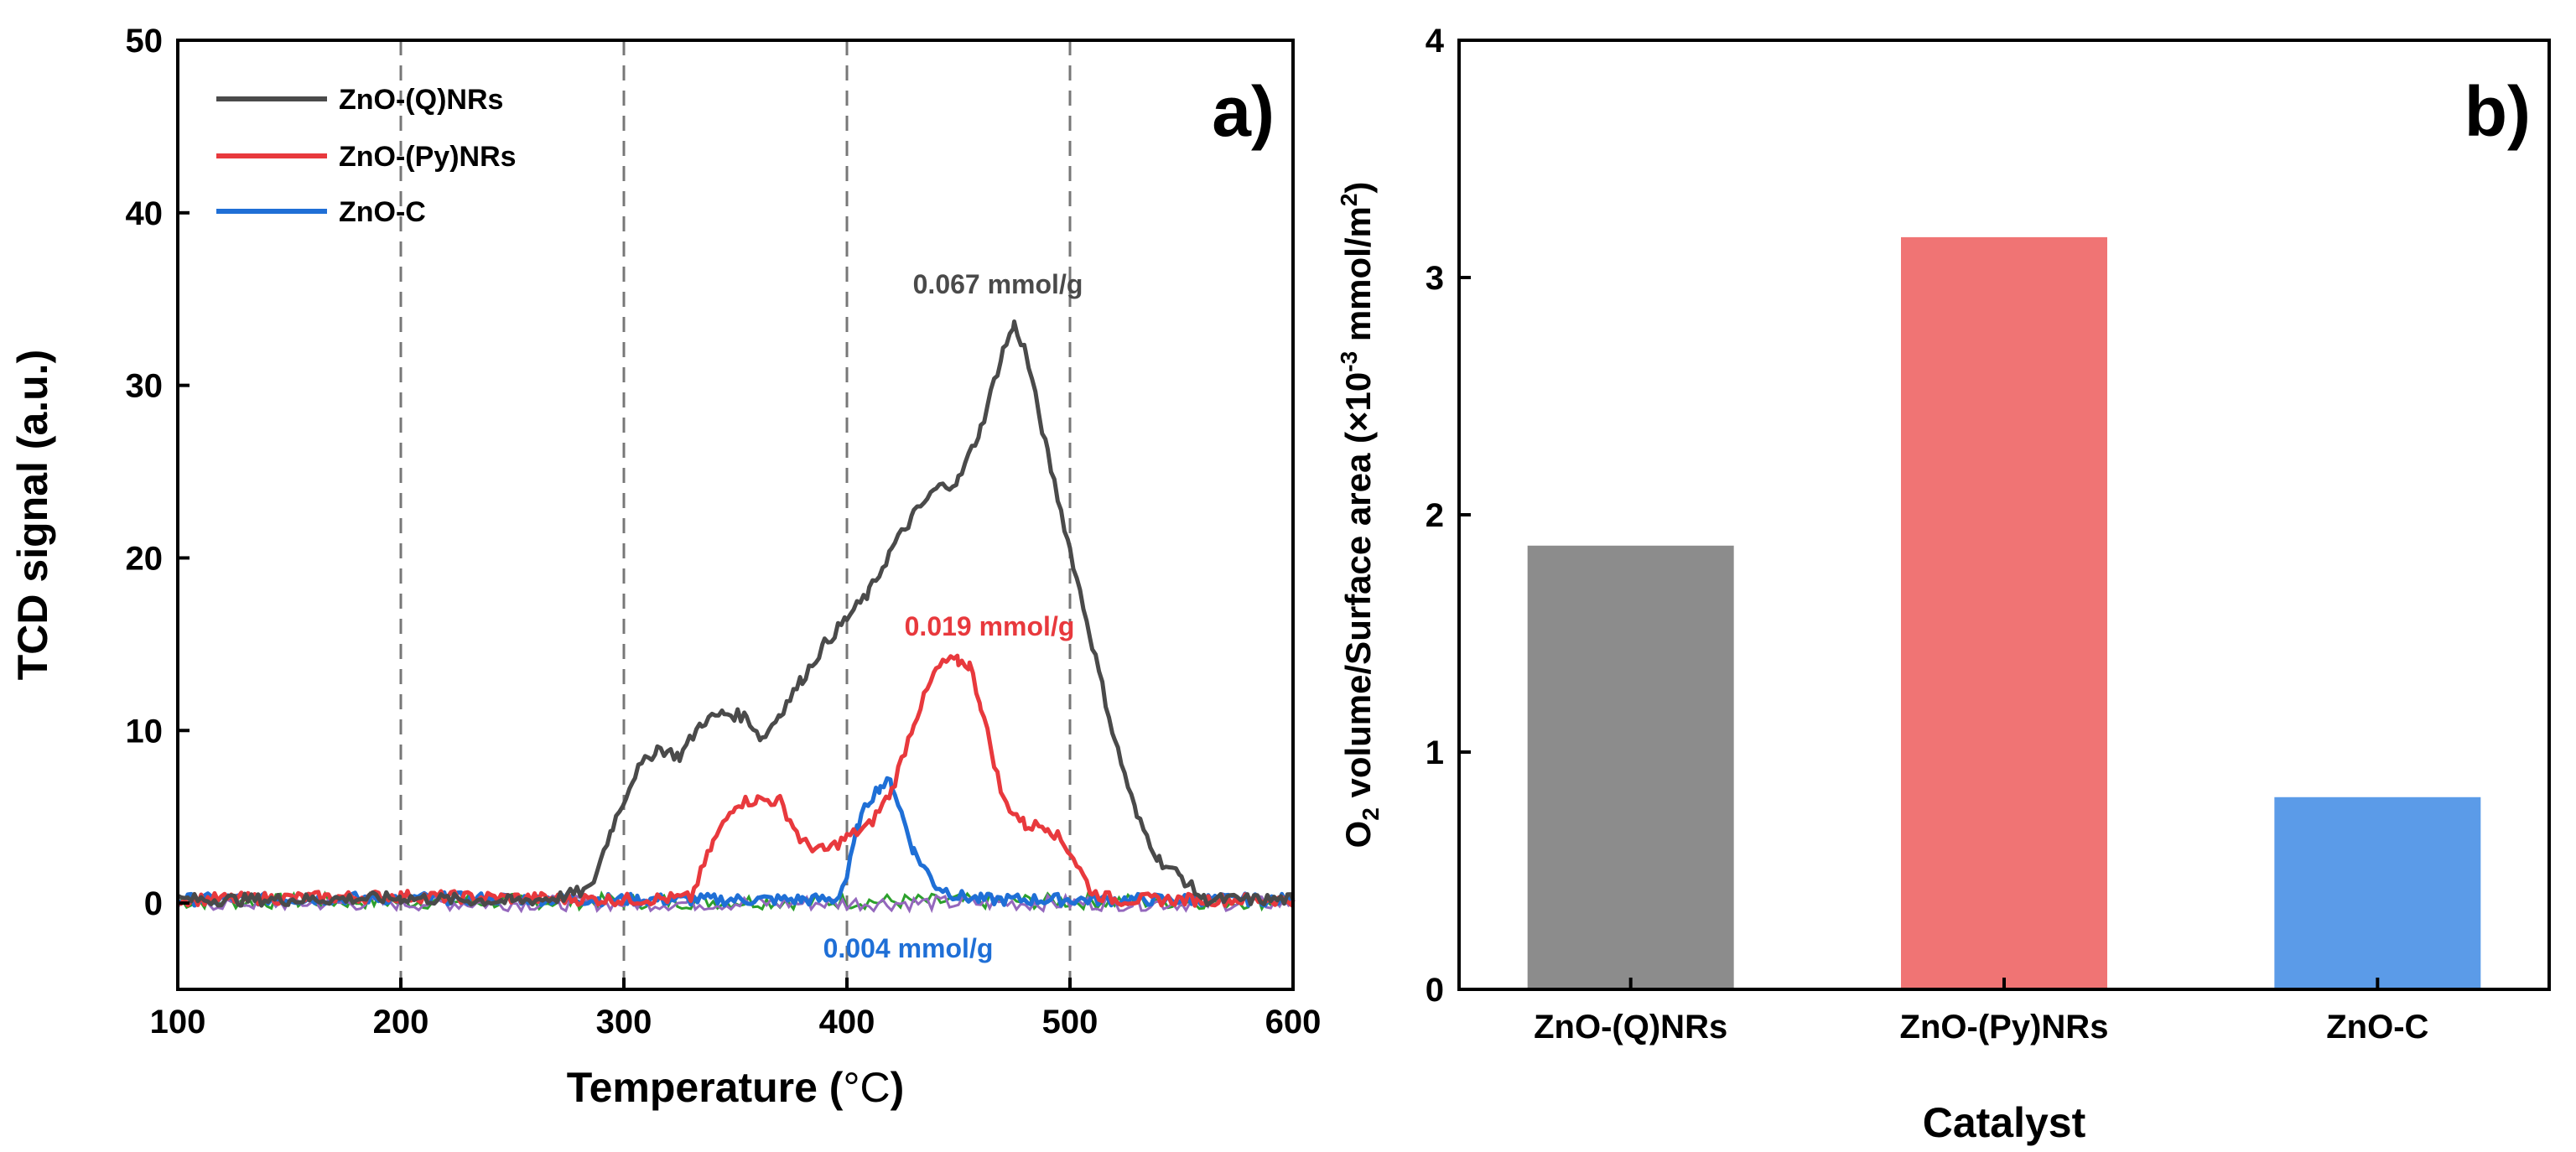  Describe the element at coordinates (145, 41) in the screenshot. I see `y-tick-label: 50` at that location.